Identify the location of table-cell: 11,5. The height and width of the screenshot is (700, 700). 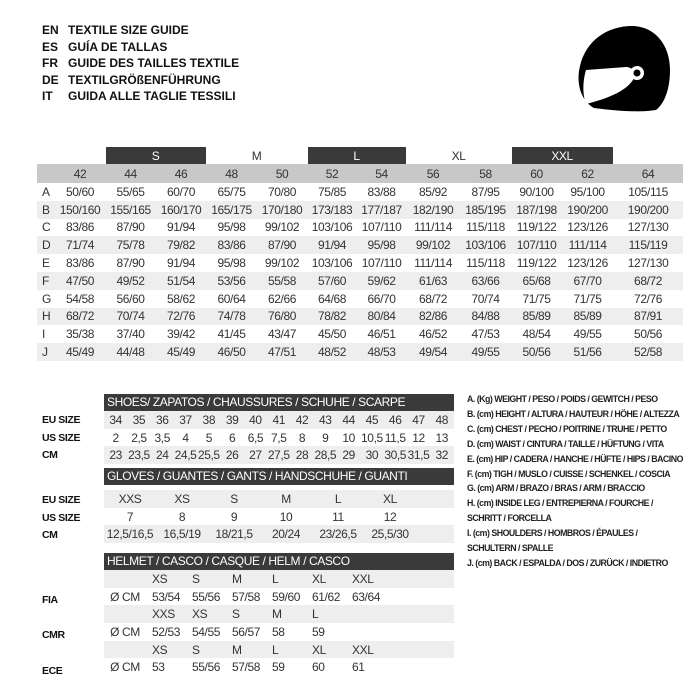
(395, 437).